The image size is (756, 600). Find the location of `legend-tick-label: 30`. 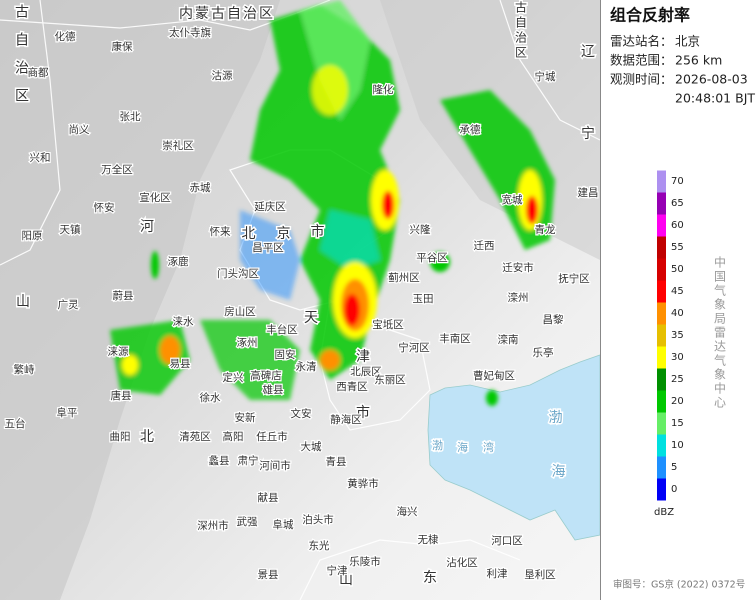

legend-tick-label: 30 is located at coordinates (677, 357).